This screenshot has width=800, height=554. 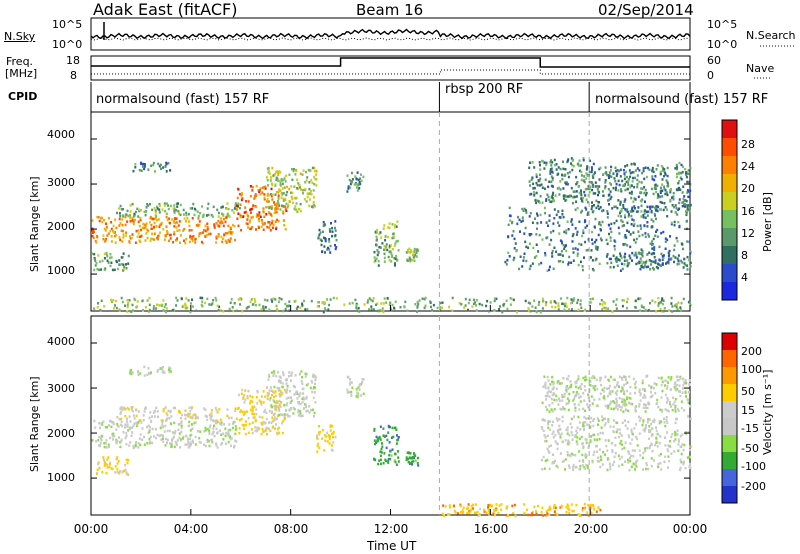 I want to click on velocity-colorbar-frame, so click(x=729, y=418).